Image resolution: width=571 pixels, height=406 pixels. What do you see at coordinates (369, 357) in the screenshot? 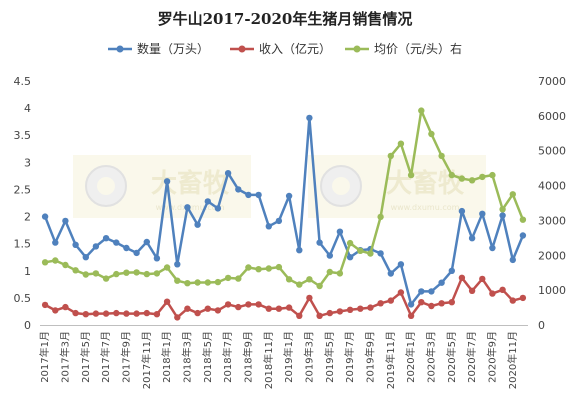
I see `x-tick-label: 2019年9月` at bounding box center [369, 357].